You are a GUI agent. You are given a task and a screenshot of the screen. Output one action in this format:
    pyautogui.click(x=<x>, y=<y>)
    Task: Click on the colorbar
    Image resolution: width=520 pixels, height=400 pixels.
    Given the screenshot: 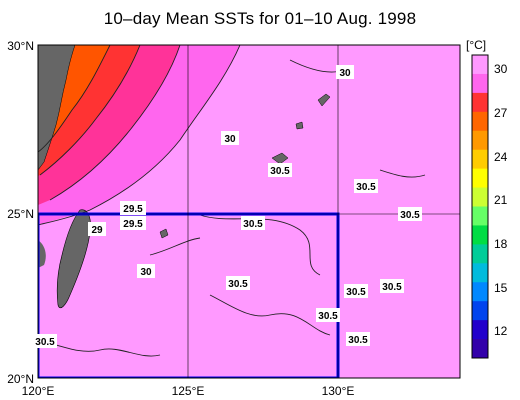 What is the action you would take?
    pyautogui.click(x=480, y=206)
    